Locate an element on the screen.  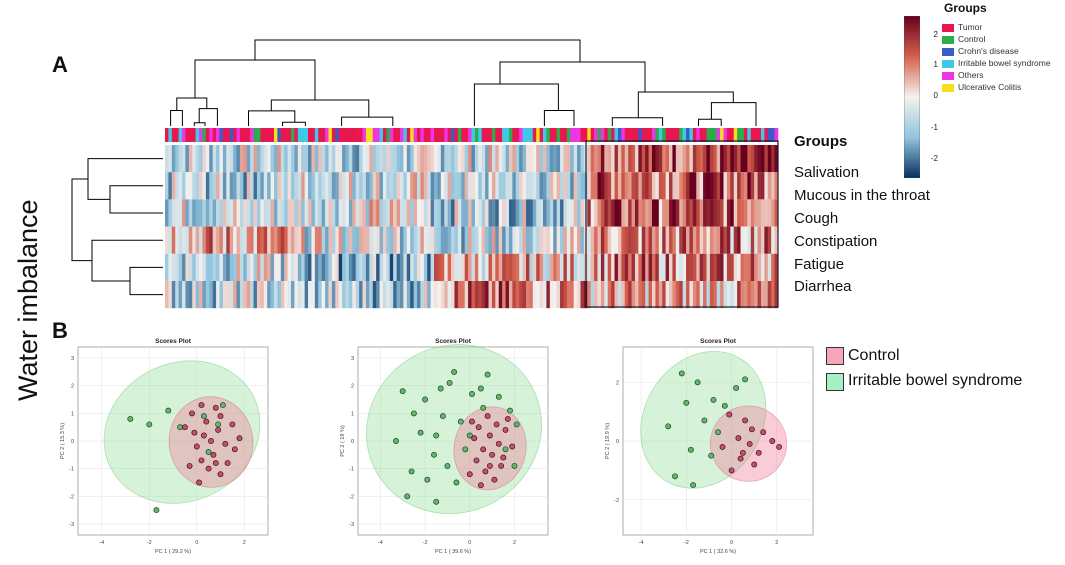
dendrogram-branch is located at coordinates (320, 108).